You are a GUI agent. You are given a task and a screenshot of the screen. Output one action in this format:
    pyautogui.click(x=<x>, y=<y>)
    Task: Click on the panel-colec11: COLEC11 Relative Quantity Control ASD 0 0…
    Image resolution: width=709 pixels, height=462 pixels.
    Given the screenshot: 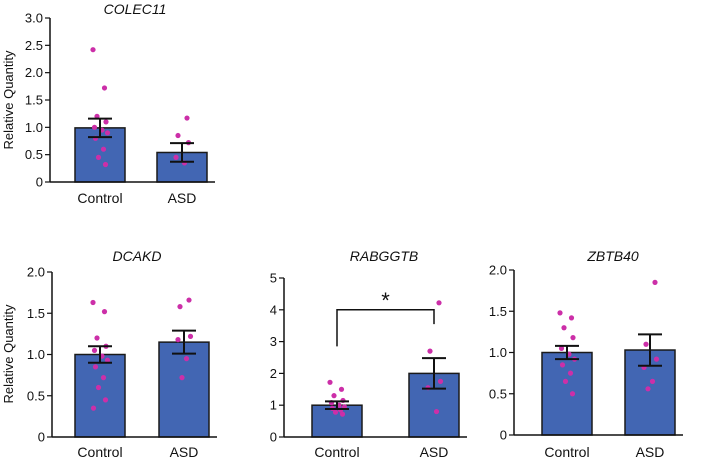 What is the action you would take?
    pyautogui.click(x=108, y=103)
    